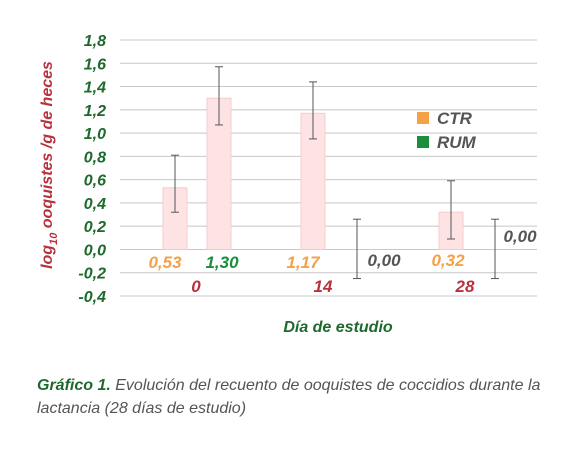  Describe the element at coordinates (47, 257) in the screenshot. I see `y-axis-title-main: log` at that location.